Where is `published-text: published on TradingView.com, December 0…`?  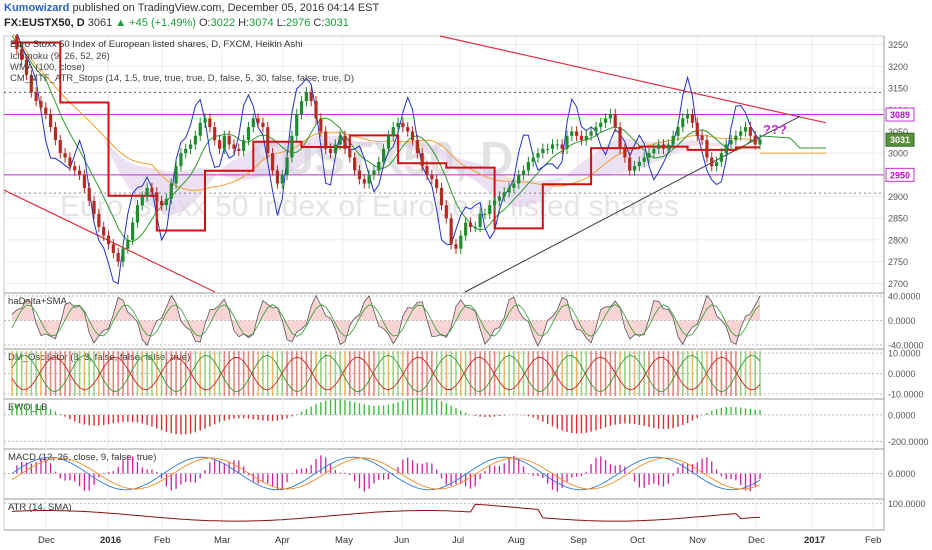
published-text: published on TradingView.com, December 0… is located at coordinates (226, 8).